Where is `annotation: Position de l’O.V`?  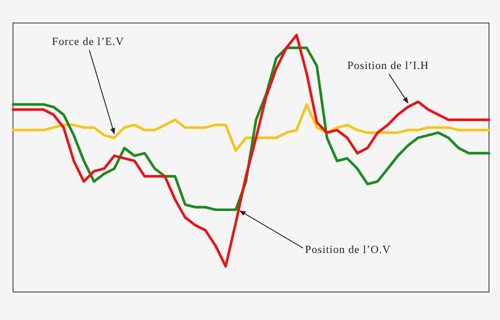
annotation: Position de l’O.V is located at coordinates (348, 250).